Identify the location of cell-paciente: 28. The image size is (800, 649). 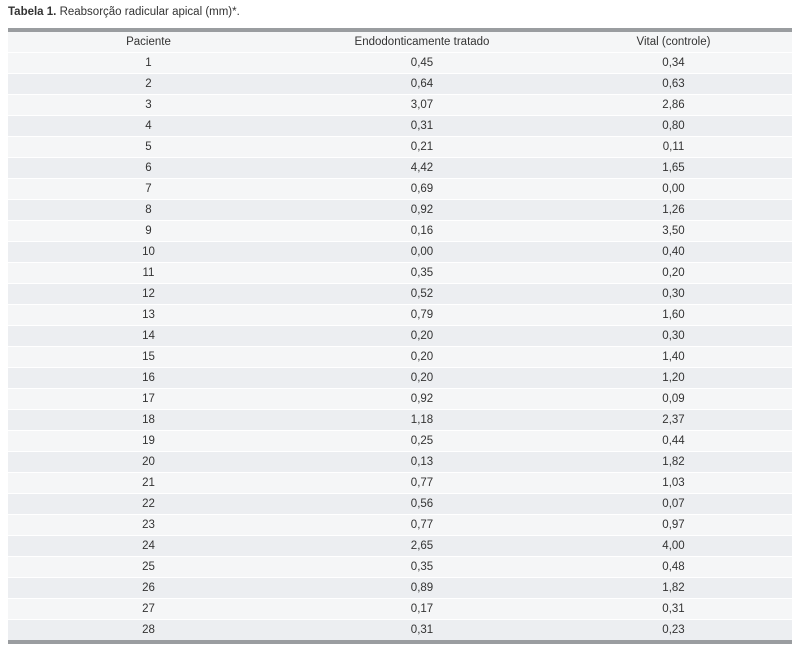
(148, 631).